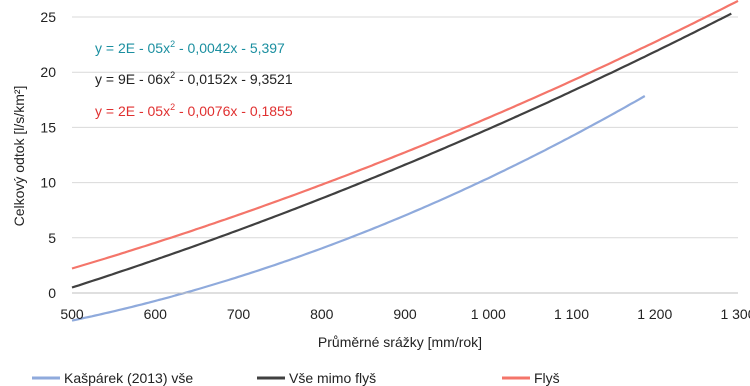 Image resolution: width=750 pixels, height=386 pixels. I want to click on equation-flys: y = 2E - 05x2 - 0,0076x - 0,1855, so click(194, 110).